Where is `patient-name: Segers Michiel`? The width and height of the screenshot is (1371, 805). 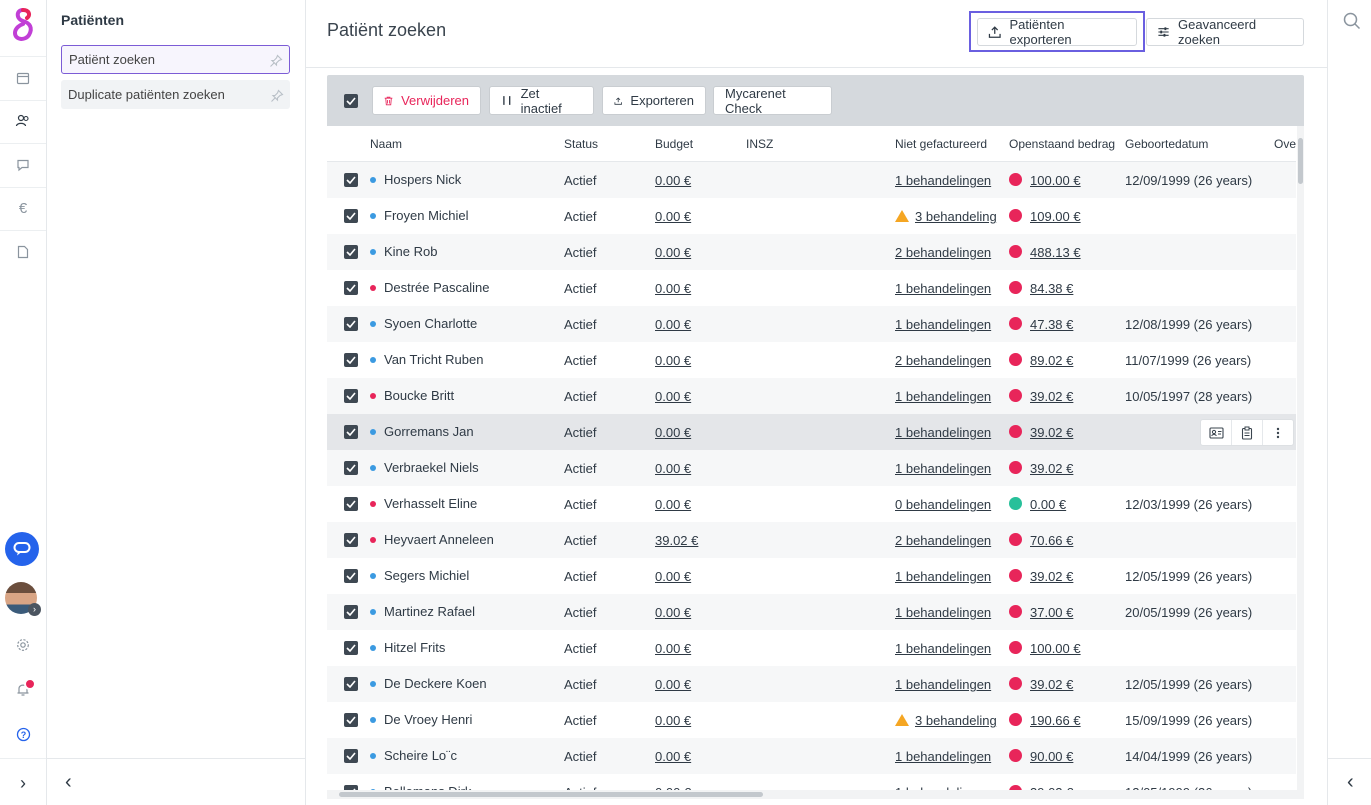
patient-name: Segers Michiel is located at coordinates (427, 575).